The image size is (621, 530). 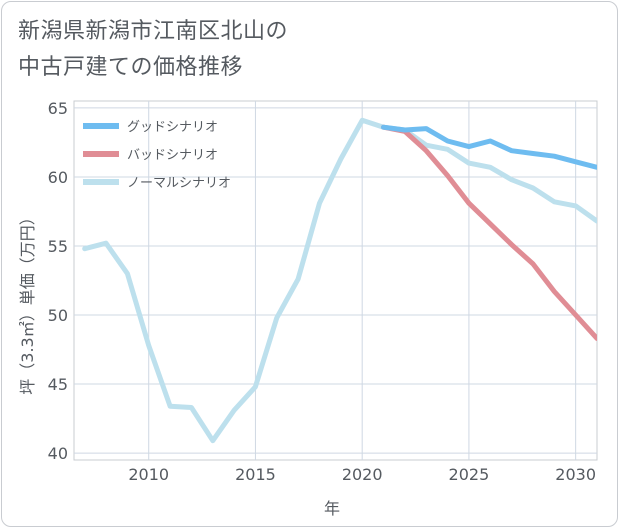 I want to click on legend-label: ノーマルシナリオ, so click(x=179, y=183).